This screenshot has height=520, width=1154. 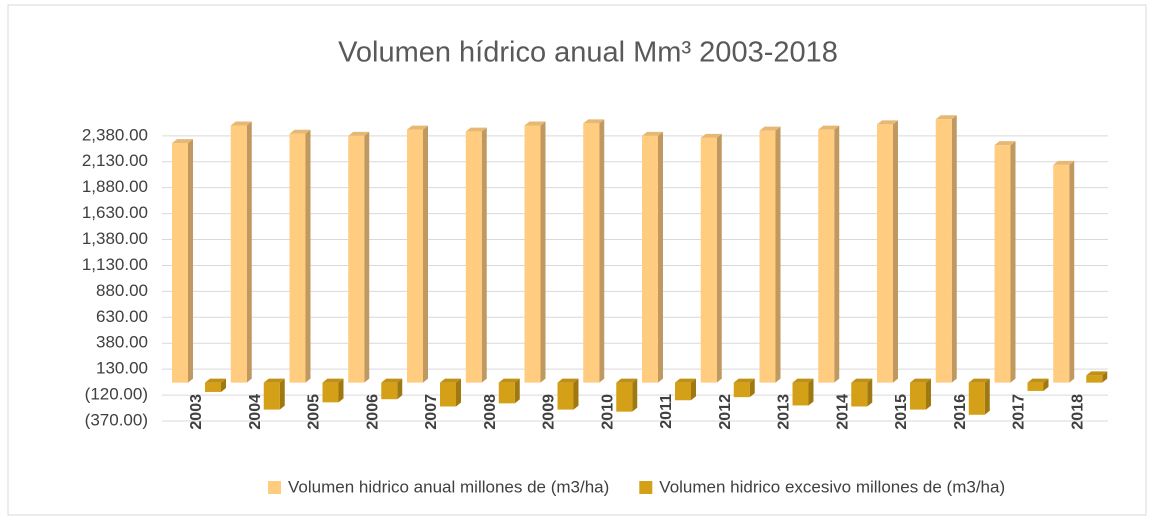 What do you see at coordinates (842, 412) in the screenshot?
I see `x-tick-label: 2014` at bounding box center [842, 412].